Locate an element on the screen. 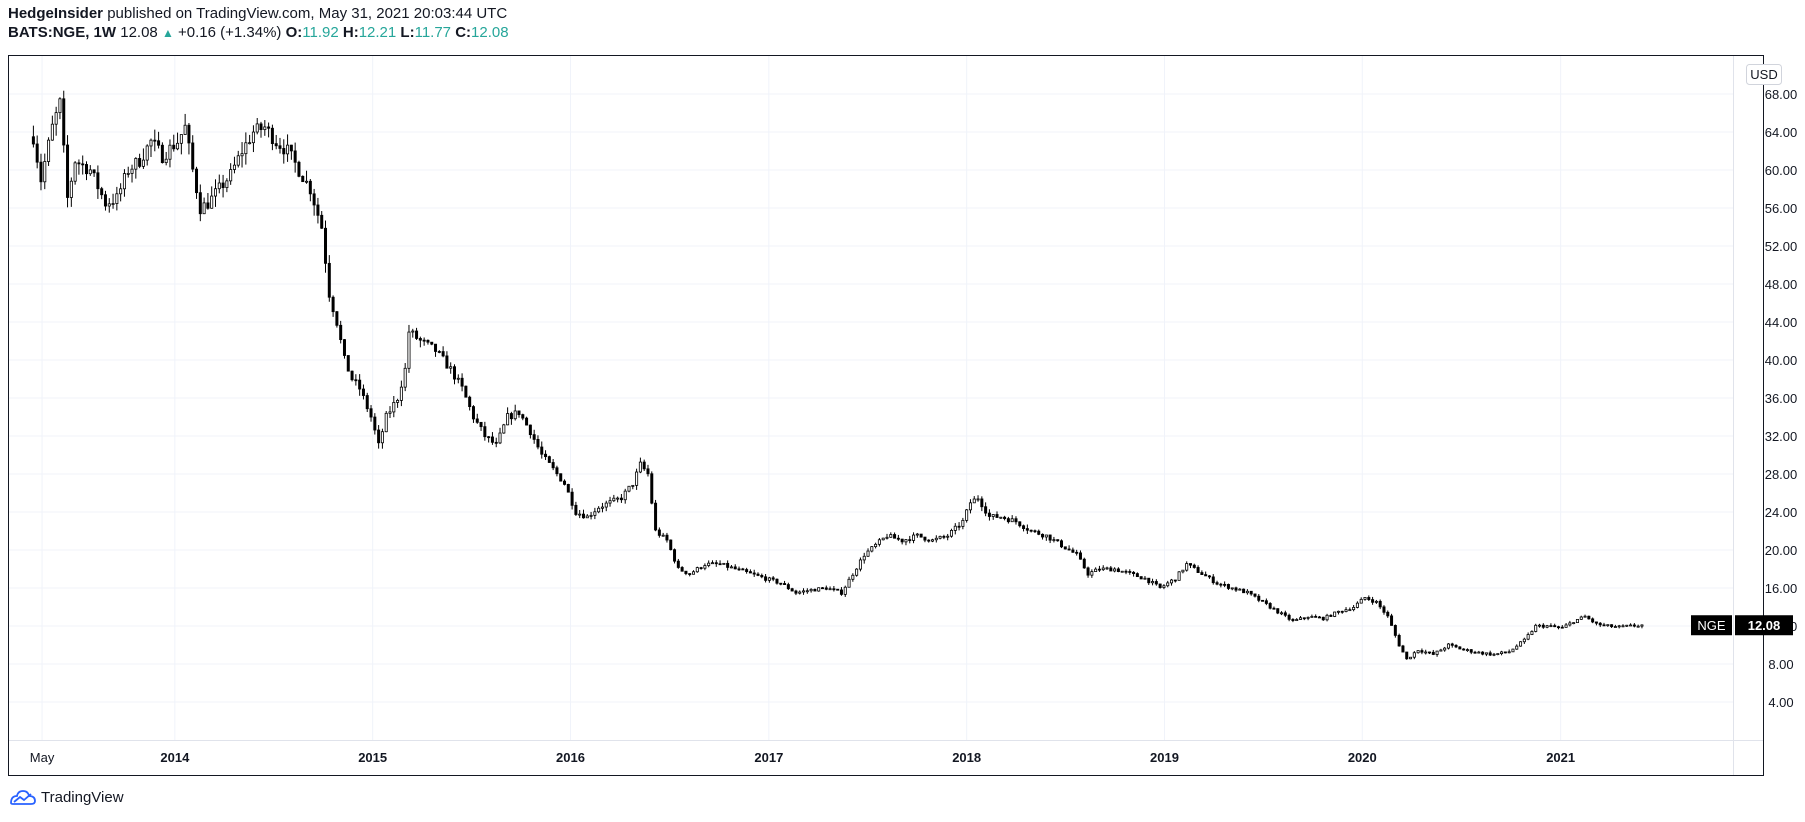 The height and width of the screenshot is (822, 1805). y-tick-label: 8.00 is located at coordinates (1780, 664).